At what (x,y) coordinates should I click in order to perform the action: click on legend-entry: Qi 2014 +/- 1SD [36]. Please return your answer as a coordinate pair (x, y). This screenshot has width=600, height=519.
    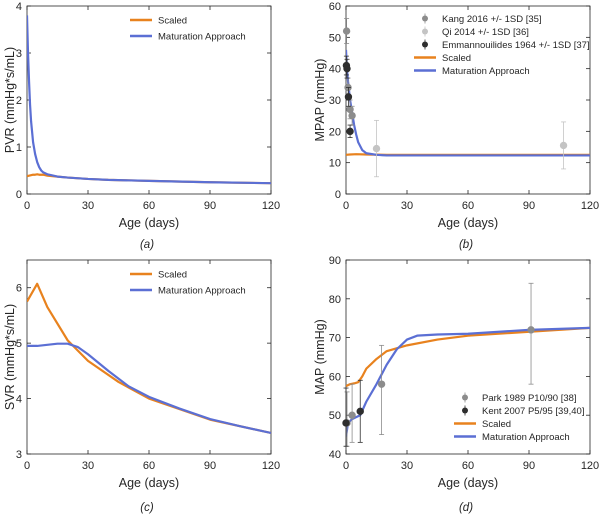
    Looking at the image, I should click on (485, 32).